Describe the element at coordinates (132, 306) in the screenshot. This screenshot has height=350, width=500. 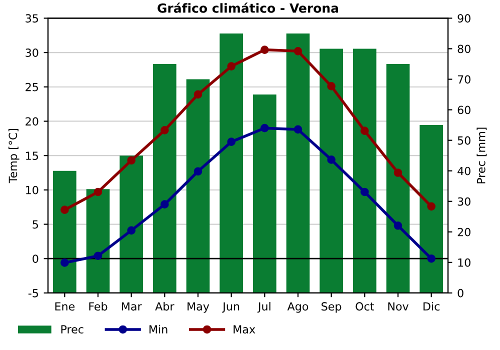
I see `x-tick-label: Mar` at that location.